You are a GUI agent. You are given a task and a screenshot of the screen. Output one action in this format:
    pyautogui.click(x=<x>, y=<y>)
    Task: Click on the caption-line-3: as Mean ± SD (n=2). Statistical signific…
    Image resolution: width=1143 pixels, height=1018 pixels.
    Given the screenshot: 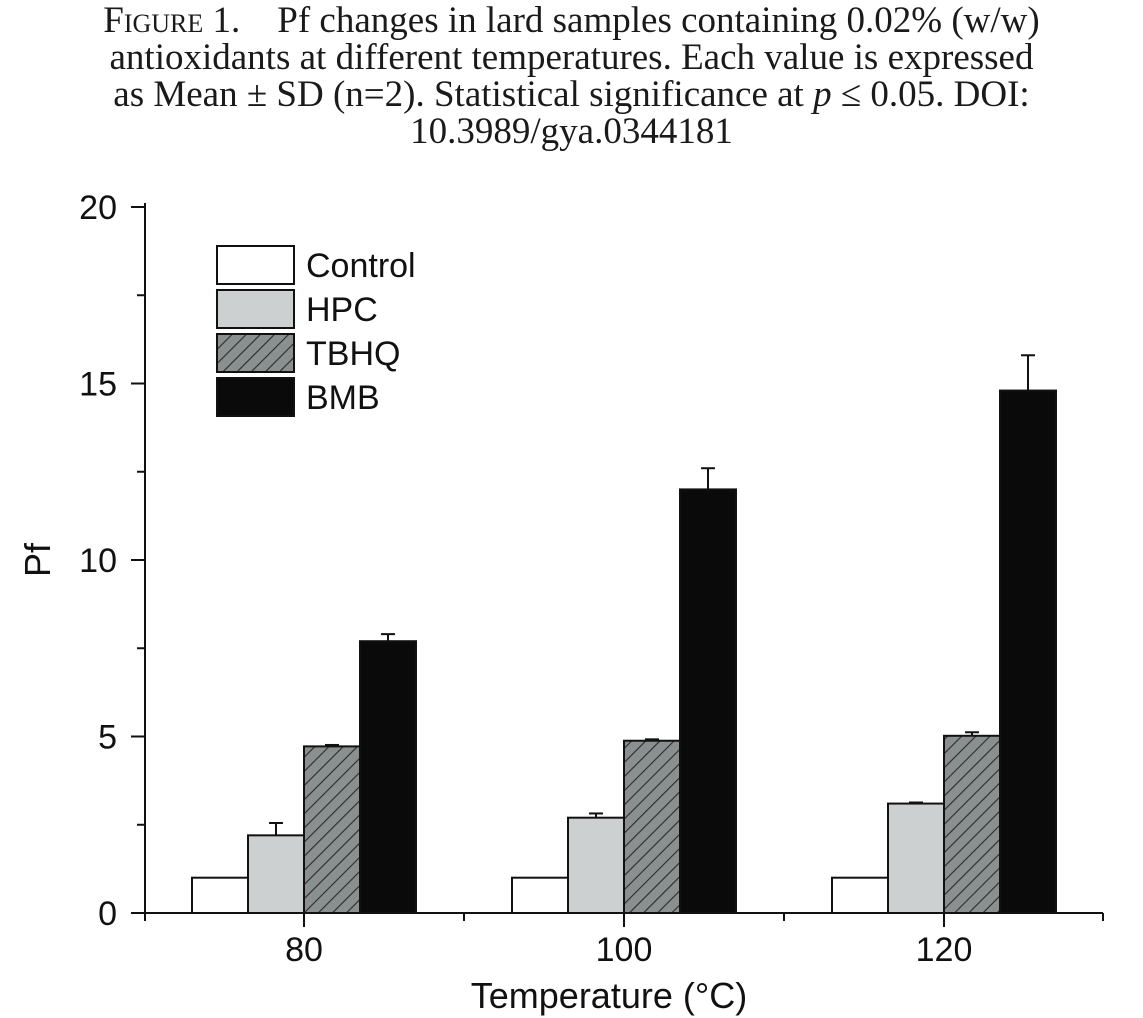 What is the action you would take?
    pyautogui.click(x=571, y=94)
    